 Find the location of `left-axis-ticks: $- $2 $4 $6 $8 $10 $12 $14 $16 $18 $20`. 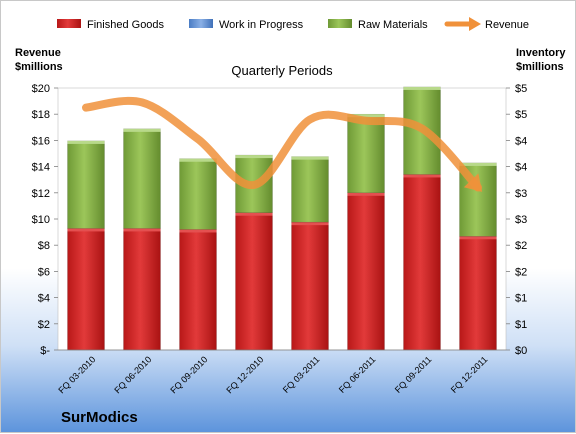

left-axis-ticks: $- $2 $4 $6 $8 $10 $12 $14 $16 $18 $20 is located at coordinates (45, 220).